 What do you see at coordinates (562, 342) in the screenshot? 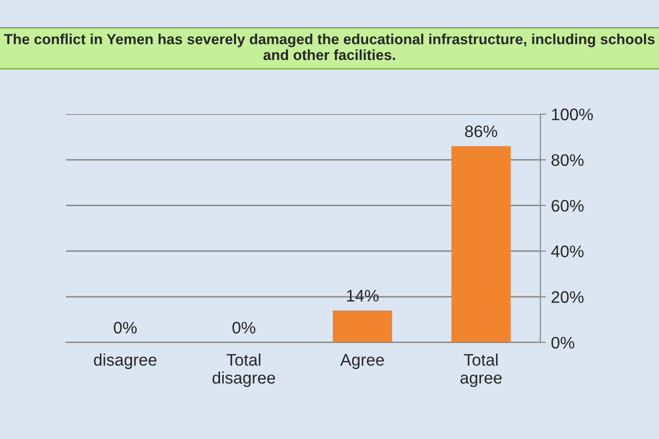
I see `y-tick-label: 0%` at bounding box center [562, 342].